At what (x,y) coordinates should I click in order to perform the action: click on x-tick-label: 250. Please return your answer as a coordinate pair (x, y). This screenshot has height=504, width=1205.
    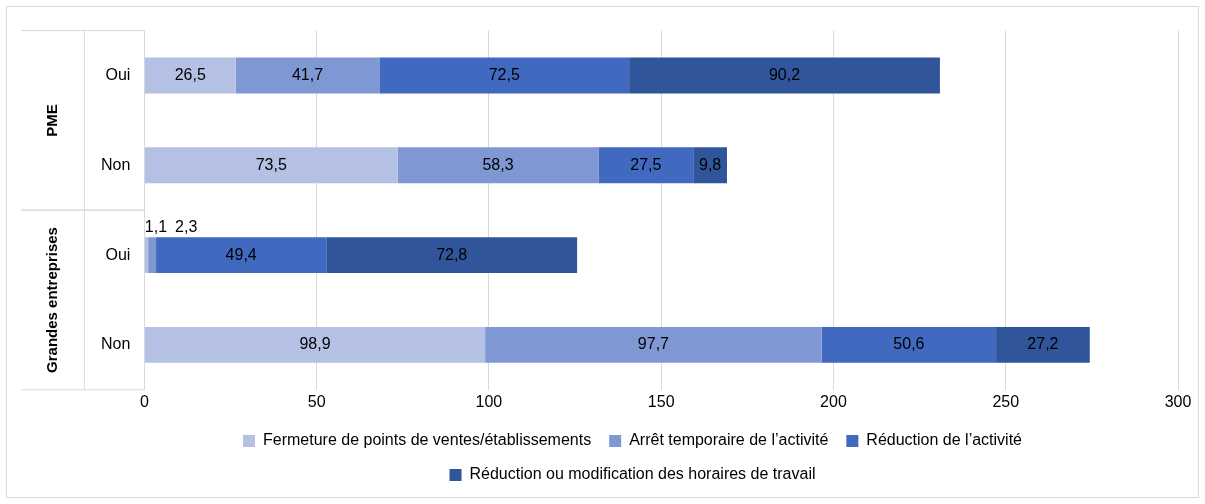
    Looking at the image, I should click on (1006, 401).